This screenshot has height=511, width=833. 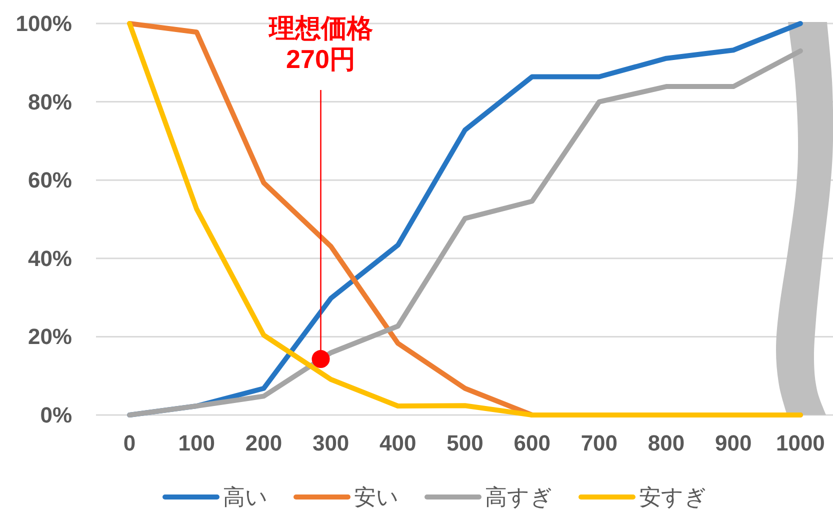 I want to click on x-tick-label: 600, so click(x=532, y=443).